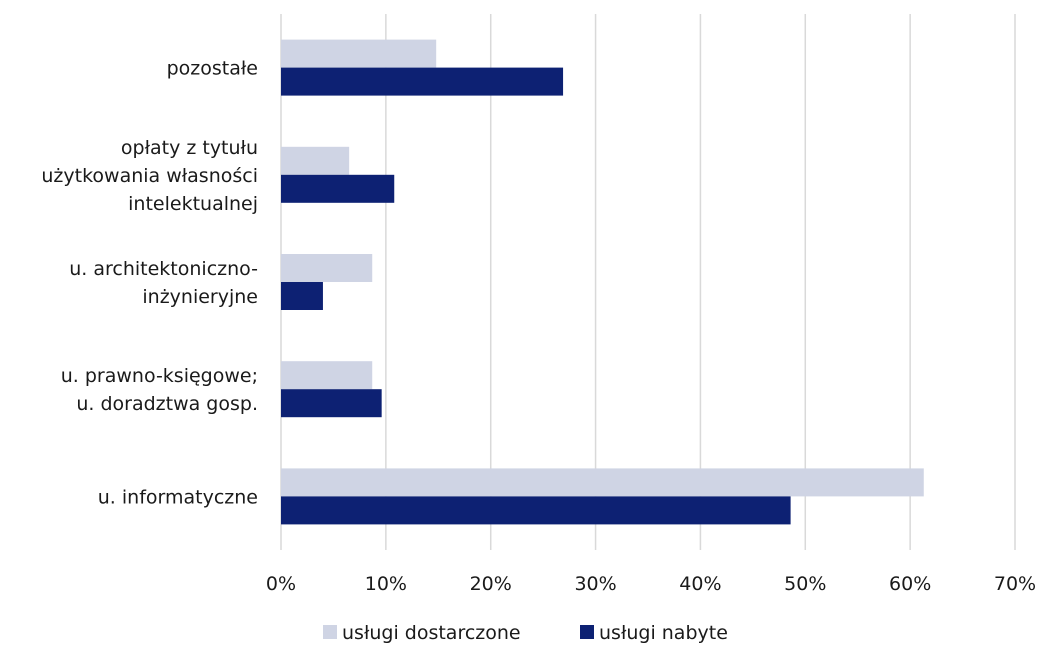 This screenshot has width=1040, height=646. I want to click on category-label: u. informatyczne, so click(178, 497).